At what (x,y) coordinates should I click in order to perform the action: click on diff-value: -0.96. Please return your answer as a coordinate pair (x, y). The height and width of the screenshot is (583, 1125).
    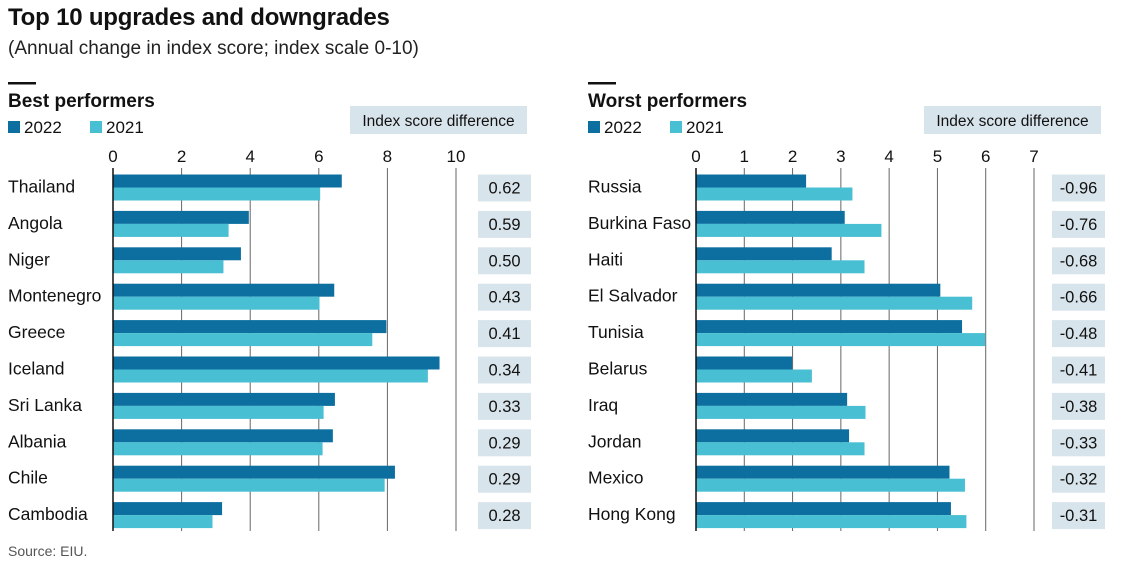
    Looking at the image, I should click on (1079, 189).